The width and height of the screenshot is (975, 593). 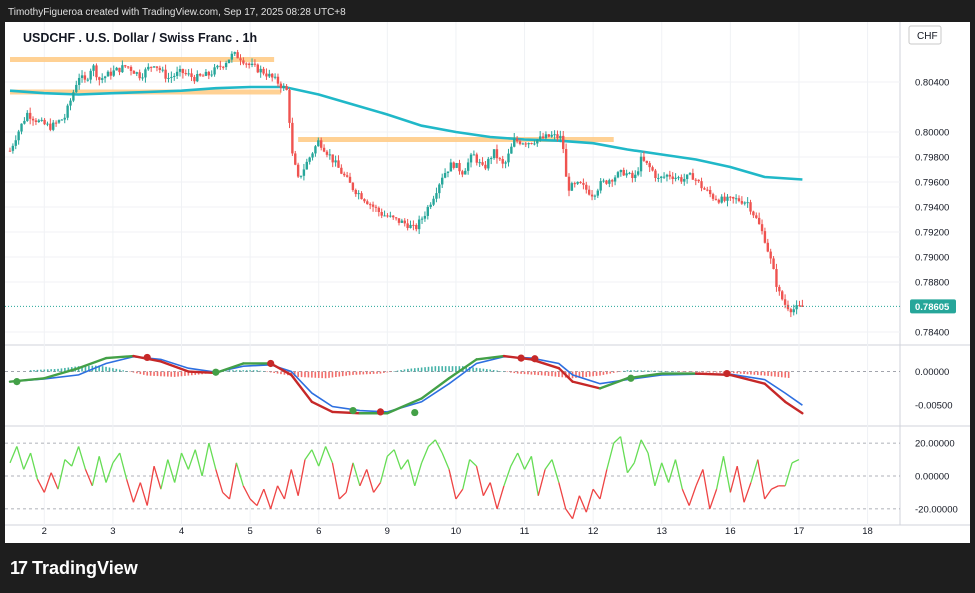 I want to click on brand-footer: 17 TradingView, so click(x=74, y=568).